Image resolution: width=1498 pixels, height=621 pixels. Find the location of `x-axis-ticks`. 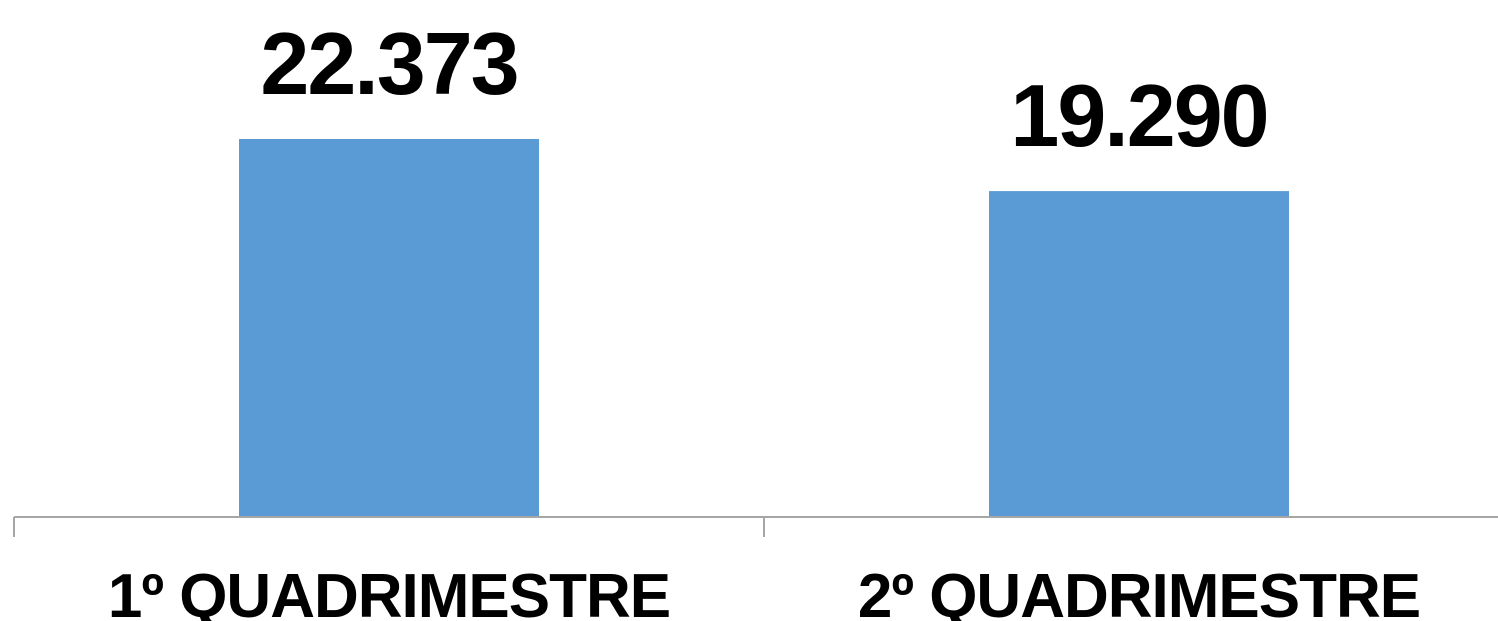

x-axis-ticks is located at coordinates (389, 527).